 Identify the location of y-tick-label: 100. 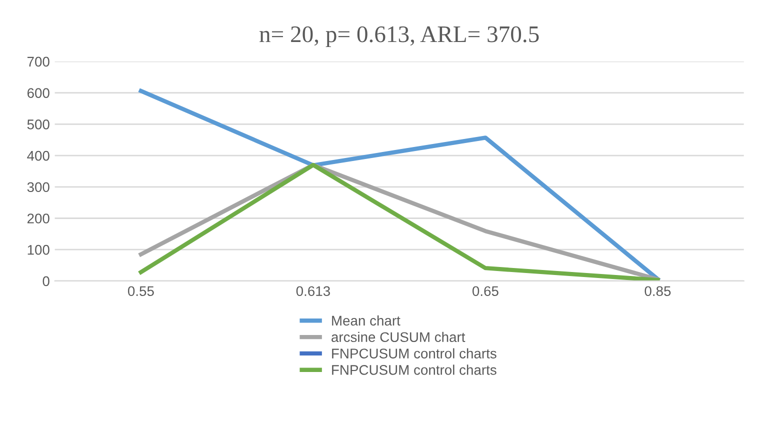
(39, 249).